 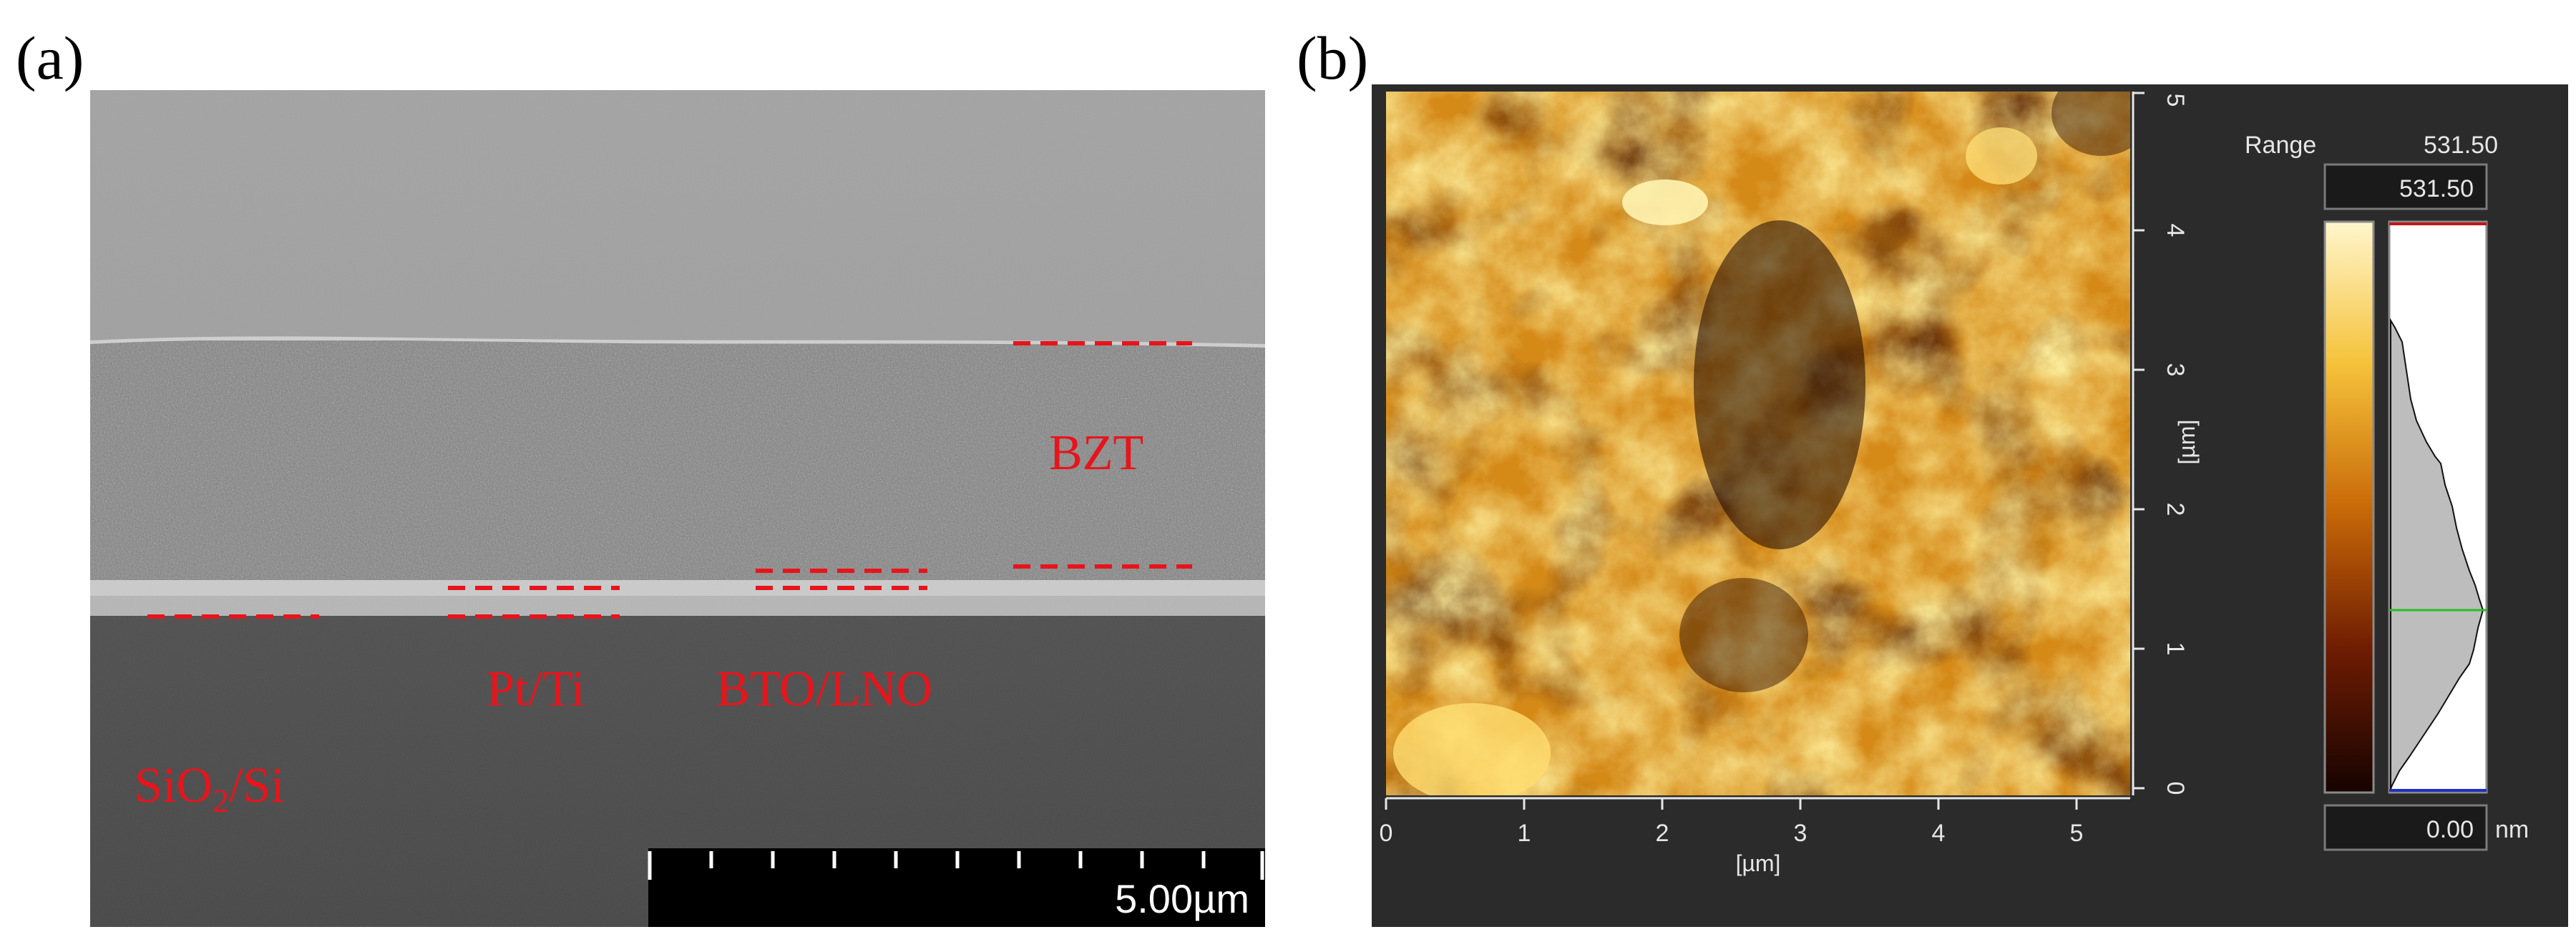 I want to click on bzt-label: BZT, so click(x=1096, y=453).